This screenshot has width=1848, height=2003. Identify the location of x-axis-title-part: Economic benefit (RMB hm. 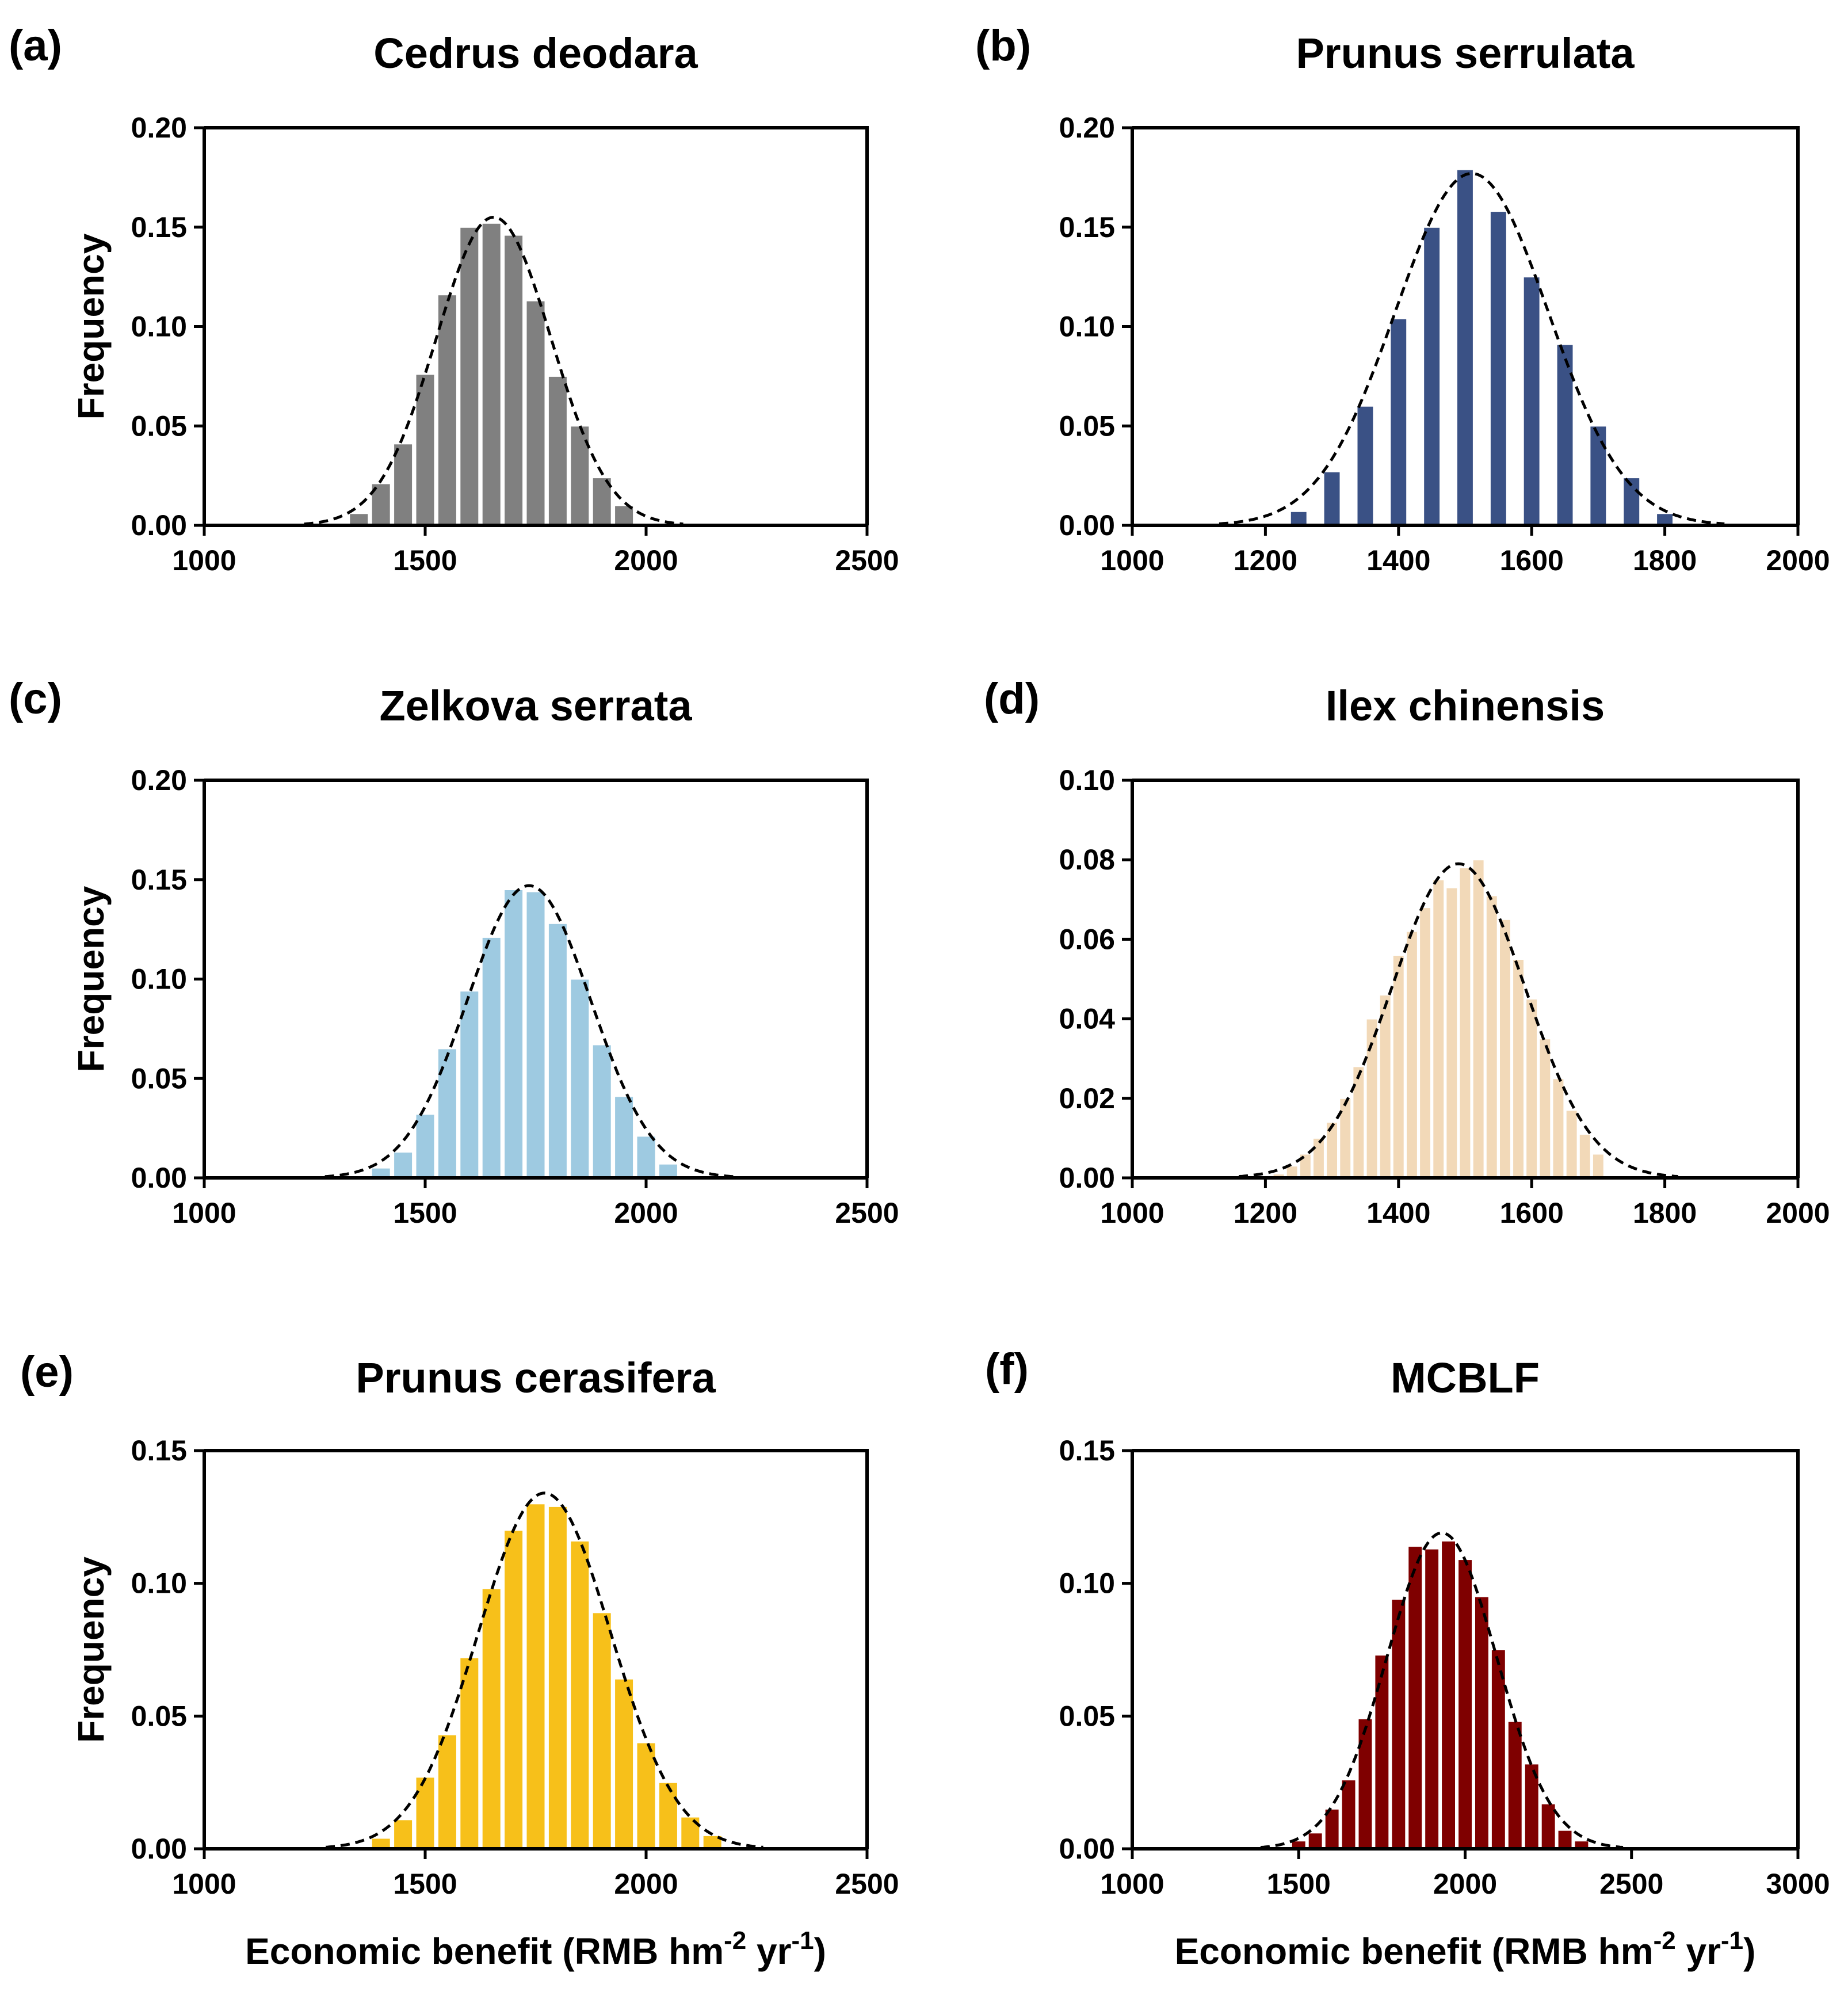
(484, 1951).